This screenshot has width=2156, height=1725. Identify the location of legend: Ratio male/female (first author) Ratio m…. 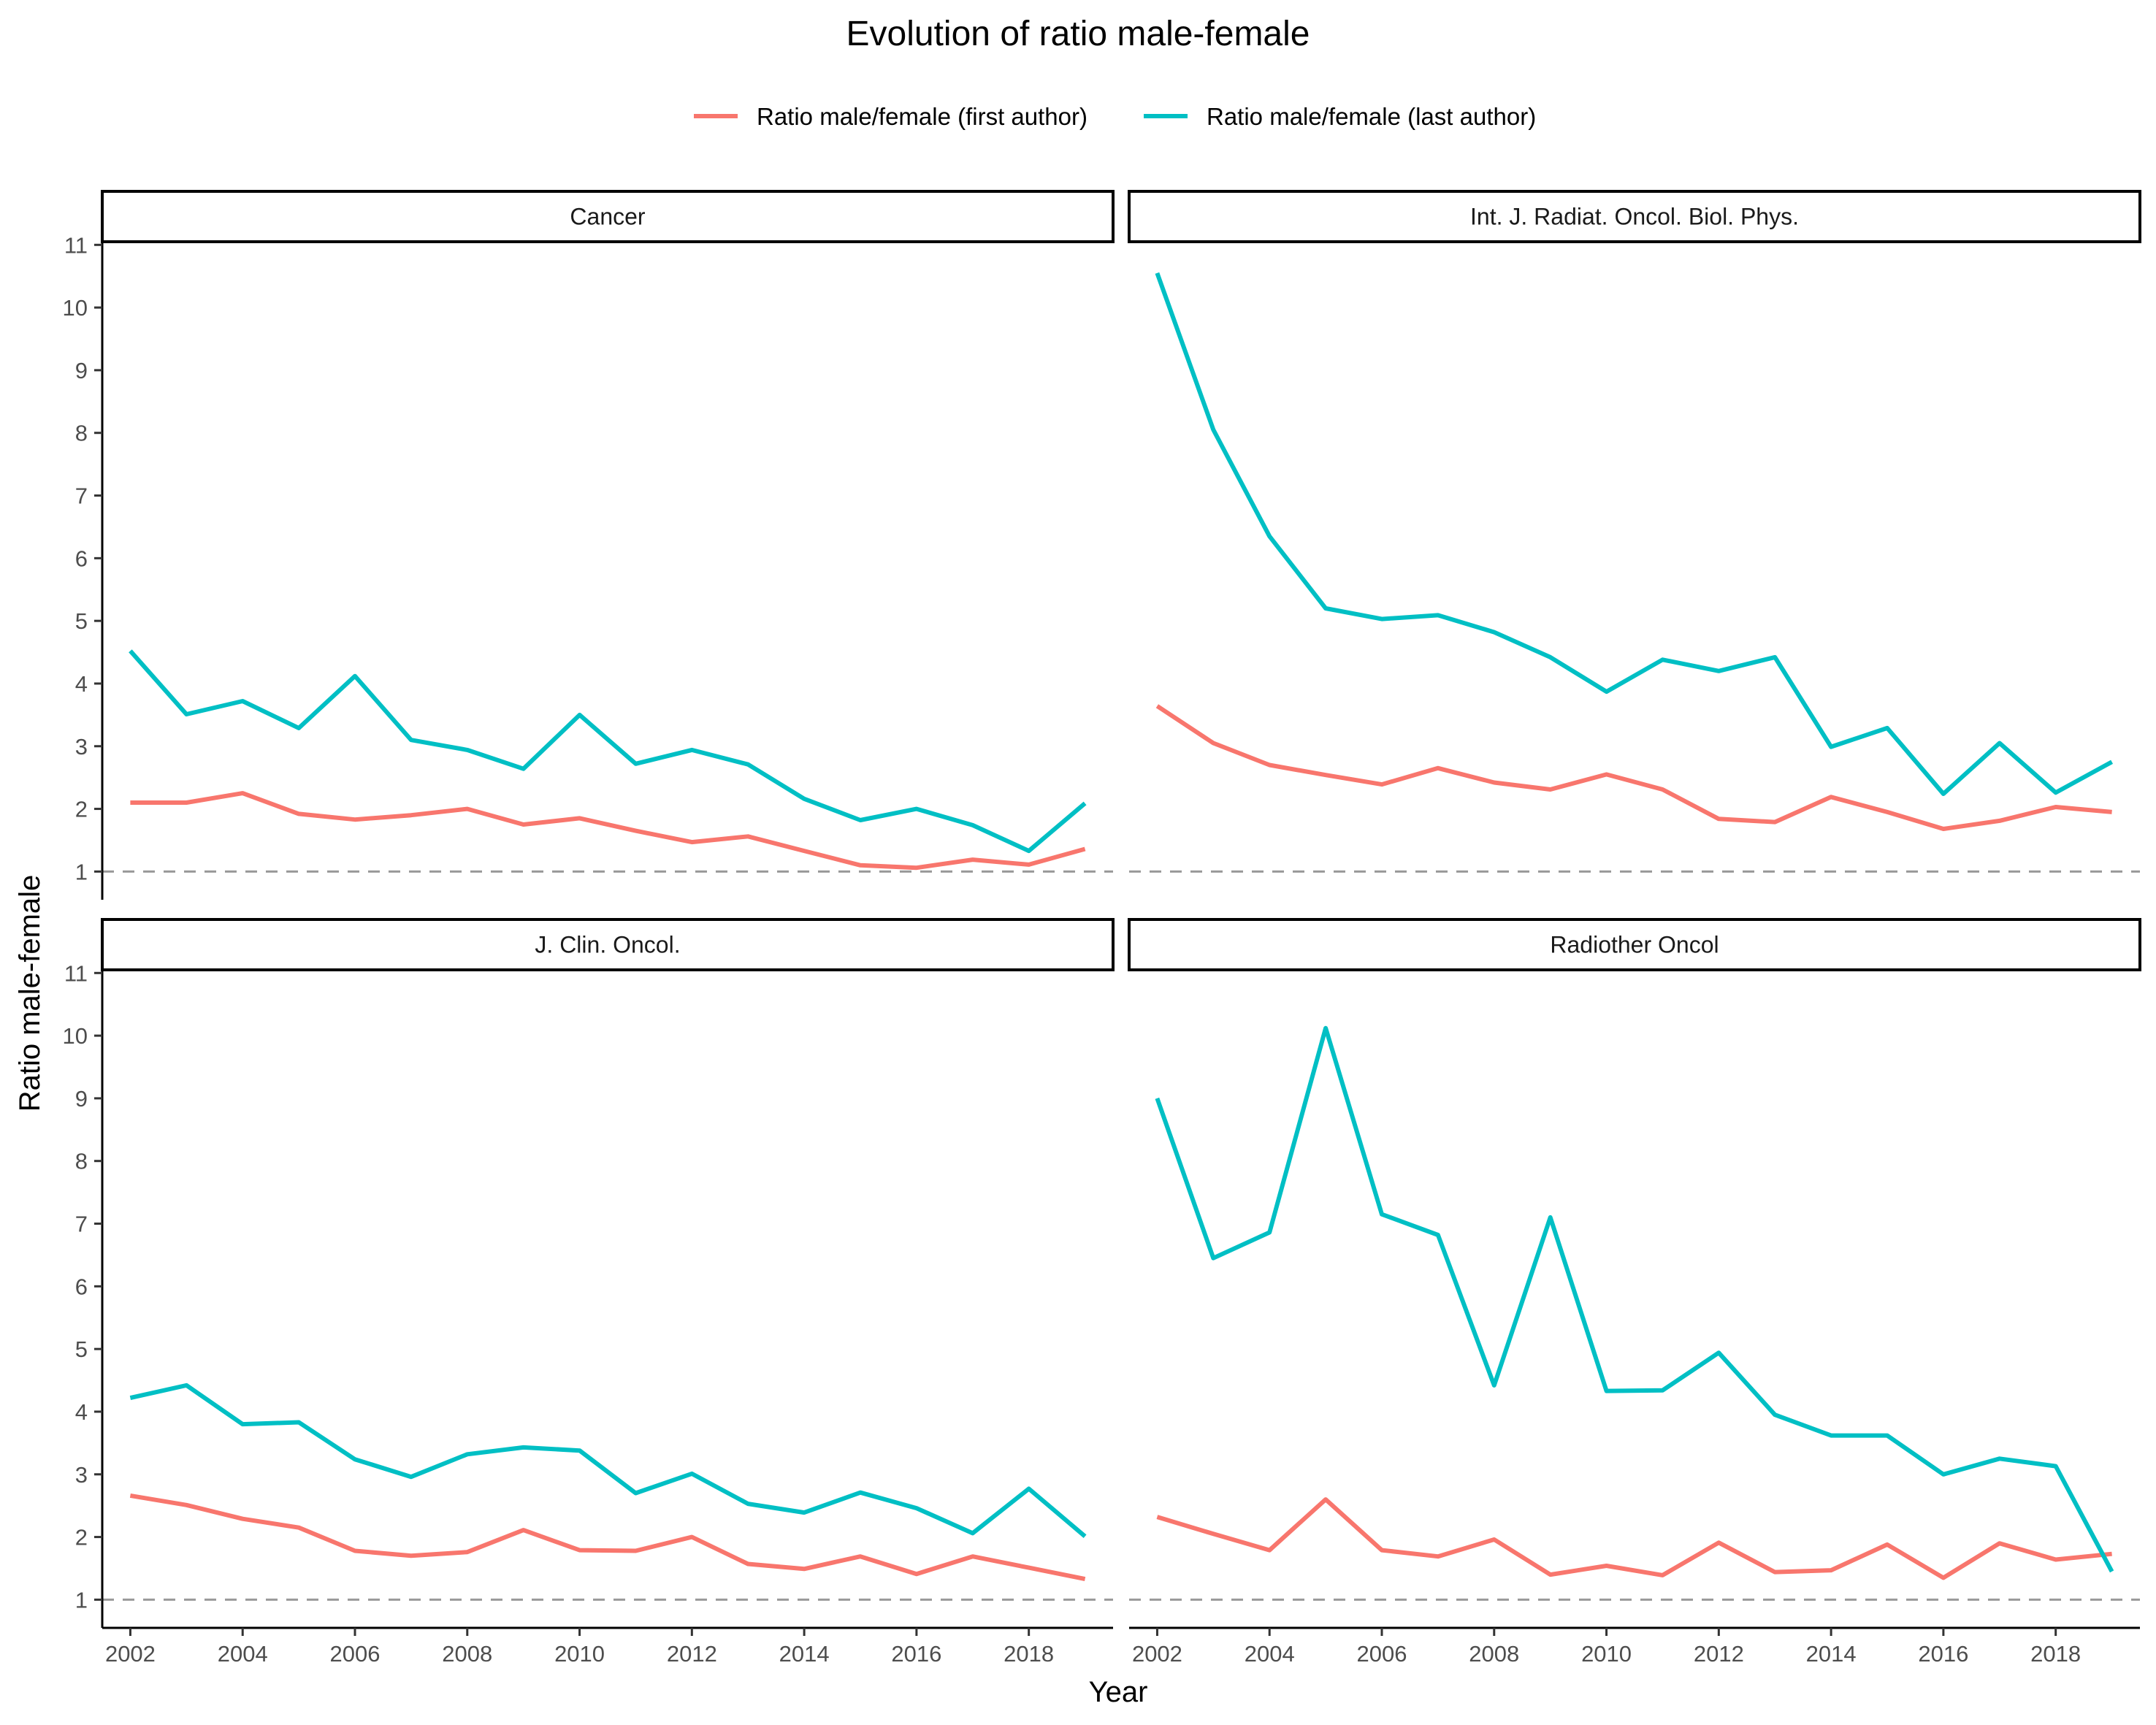
(1115, 116).